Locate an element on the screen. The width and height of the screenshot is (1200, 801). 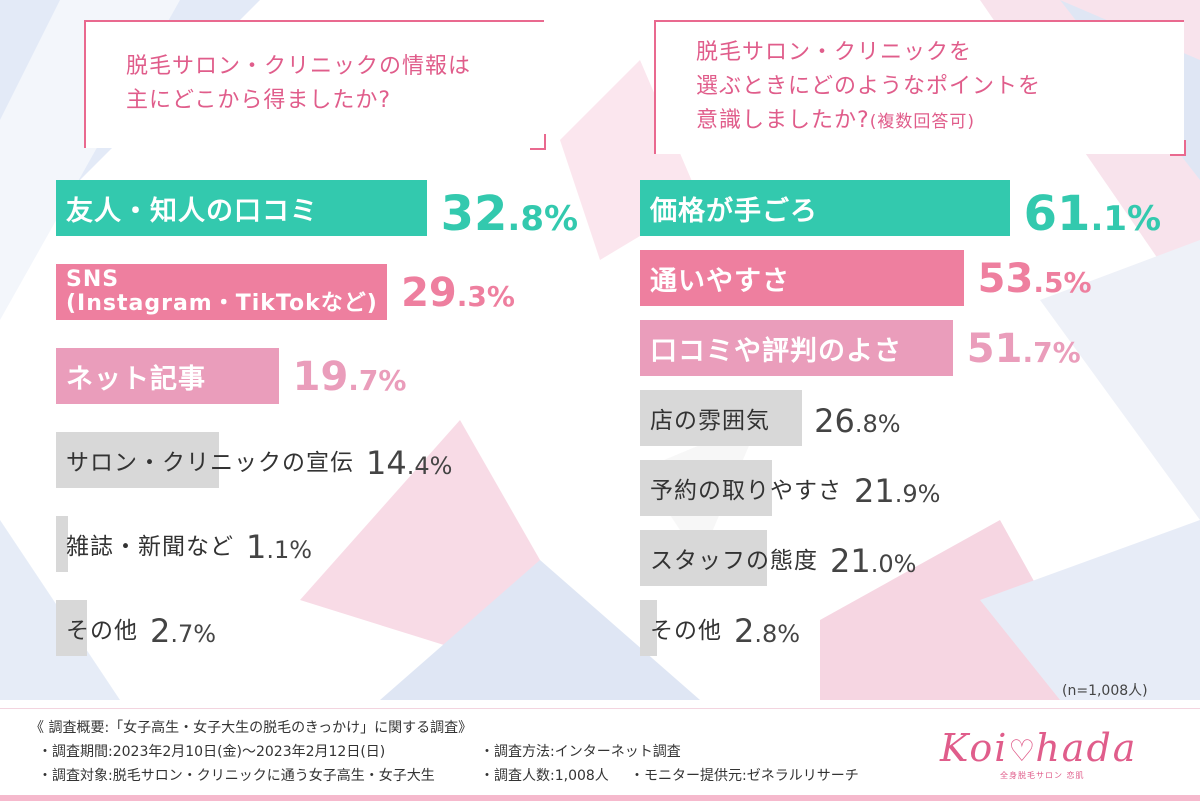
logo-word-left: Koi is located at coordinates (974, 748).